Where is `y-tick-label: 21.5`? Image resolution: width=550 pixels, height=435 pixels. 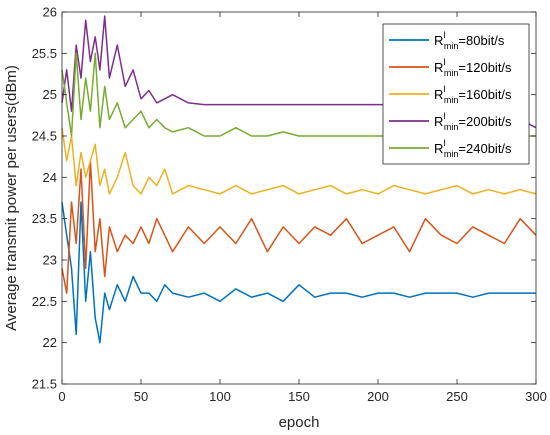
y-tick-label: 21.5 is located at coordinates (44, 384).